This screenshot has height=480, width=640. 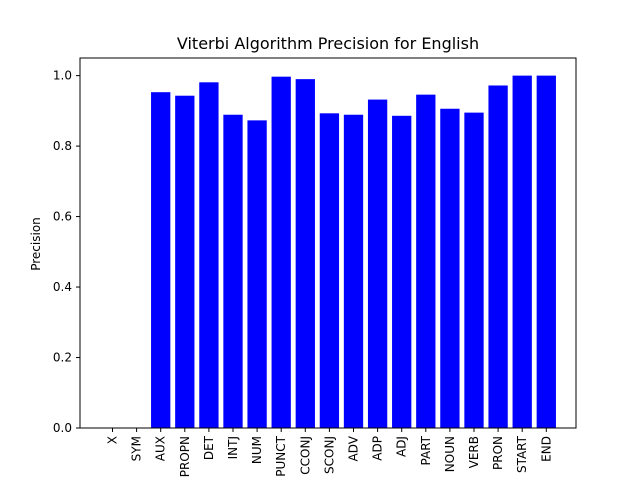 What do you see at coordinates (329, 455) in the screenshot?
I see `x-tick-label-sconj: SCONJ` at bounding box center [329, 455].